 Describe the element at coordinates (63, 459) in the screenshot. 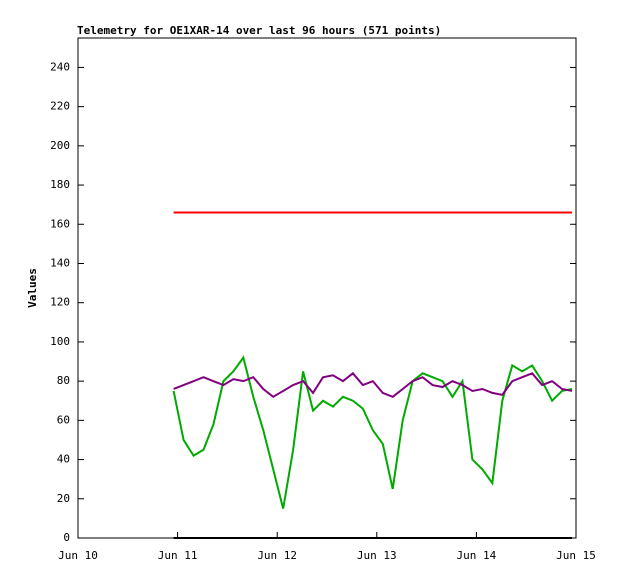

I see `y-tick-label: 40` at that location.